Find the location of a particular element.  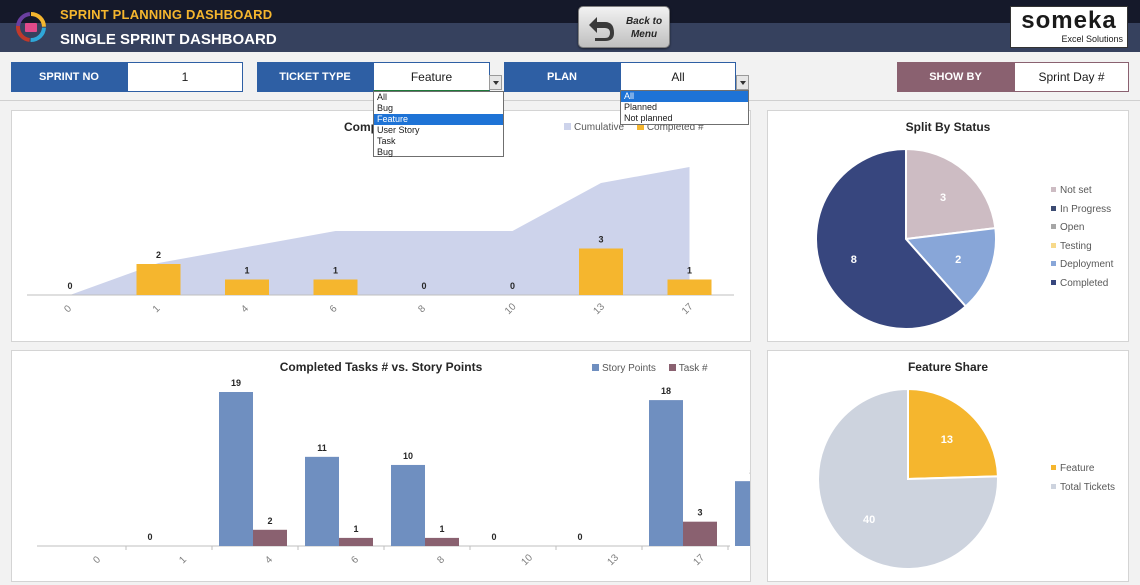

back-to-menu-button: Back to Menu is located at coordinates (624, 27).